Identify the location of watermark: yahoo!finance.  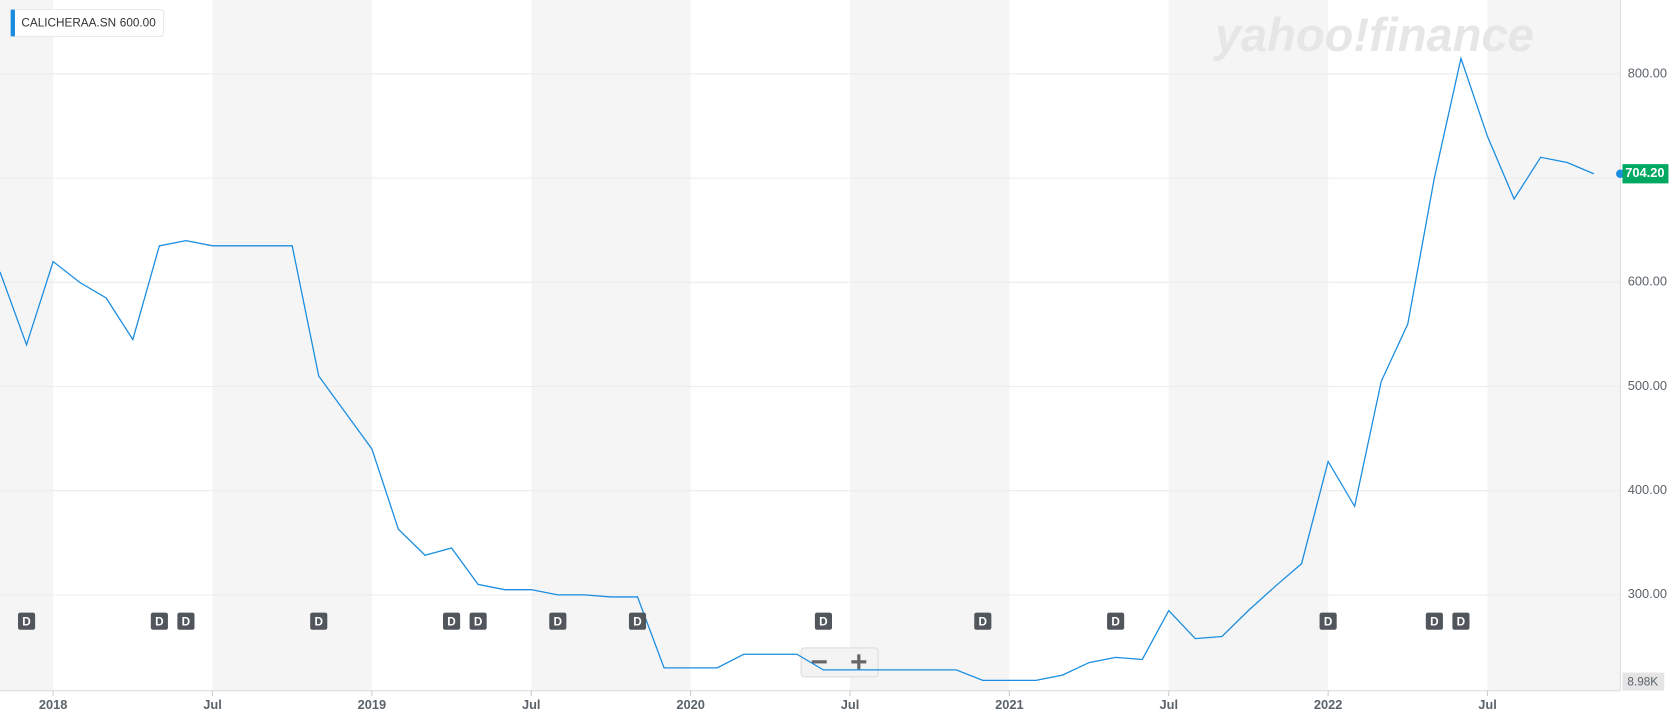
(1373, 34).